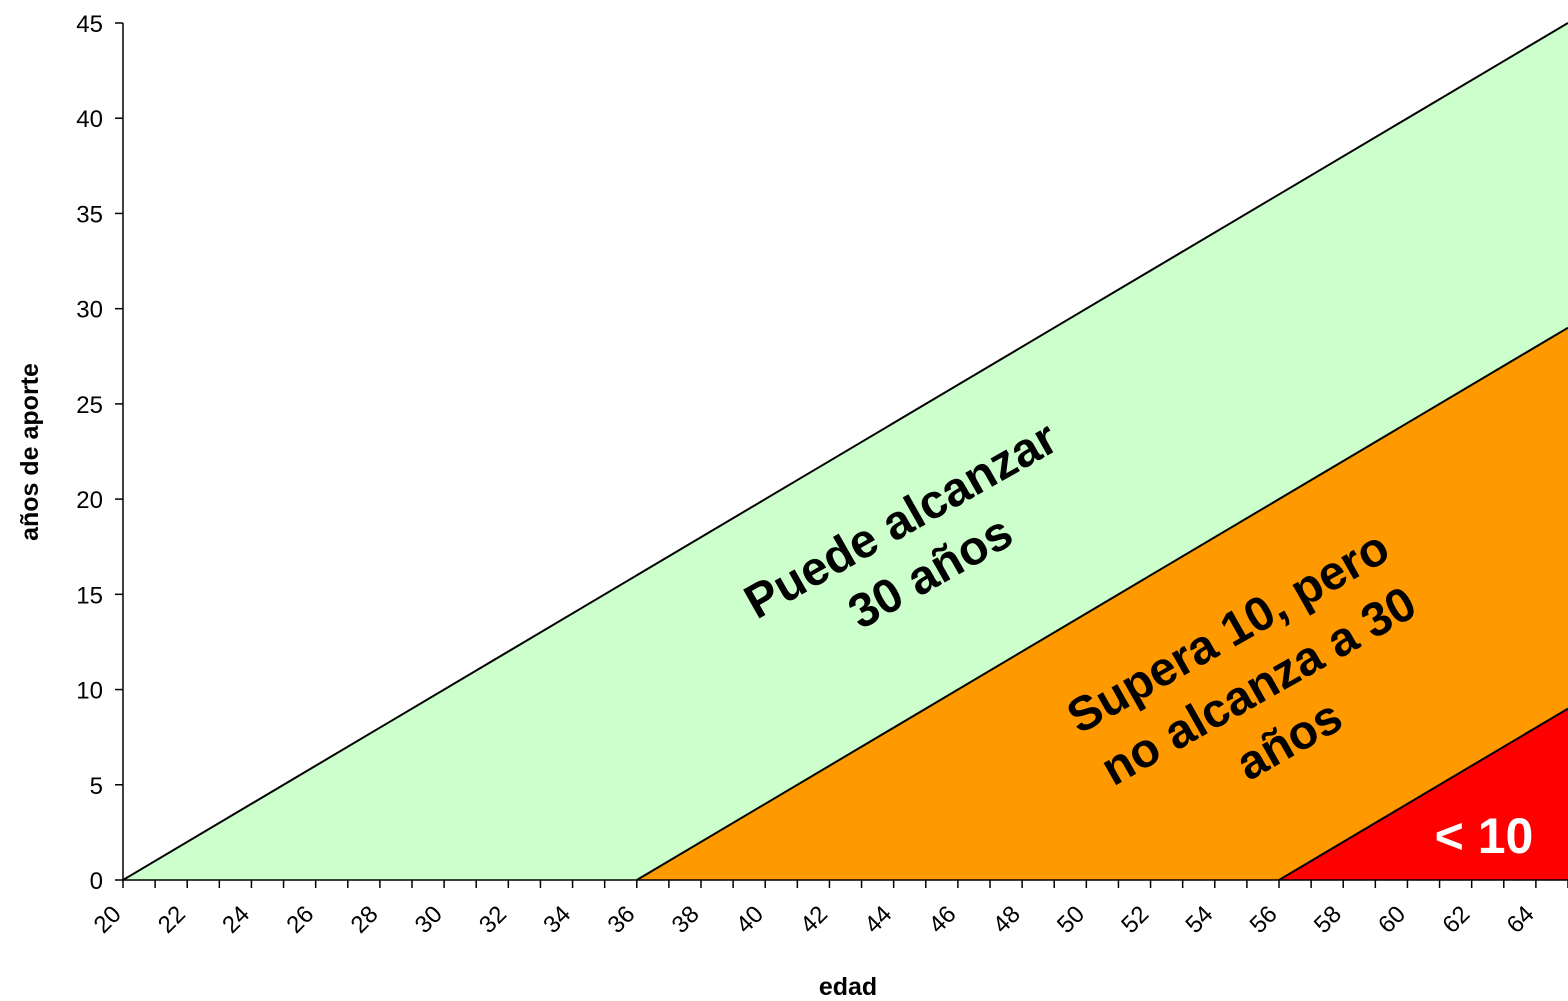 This screenshot has height=1001, width=1568. I want to click on x-tick-label: 26, so click(300, 920).